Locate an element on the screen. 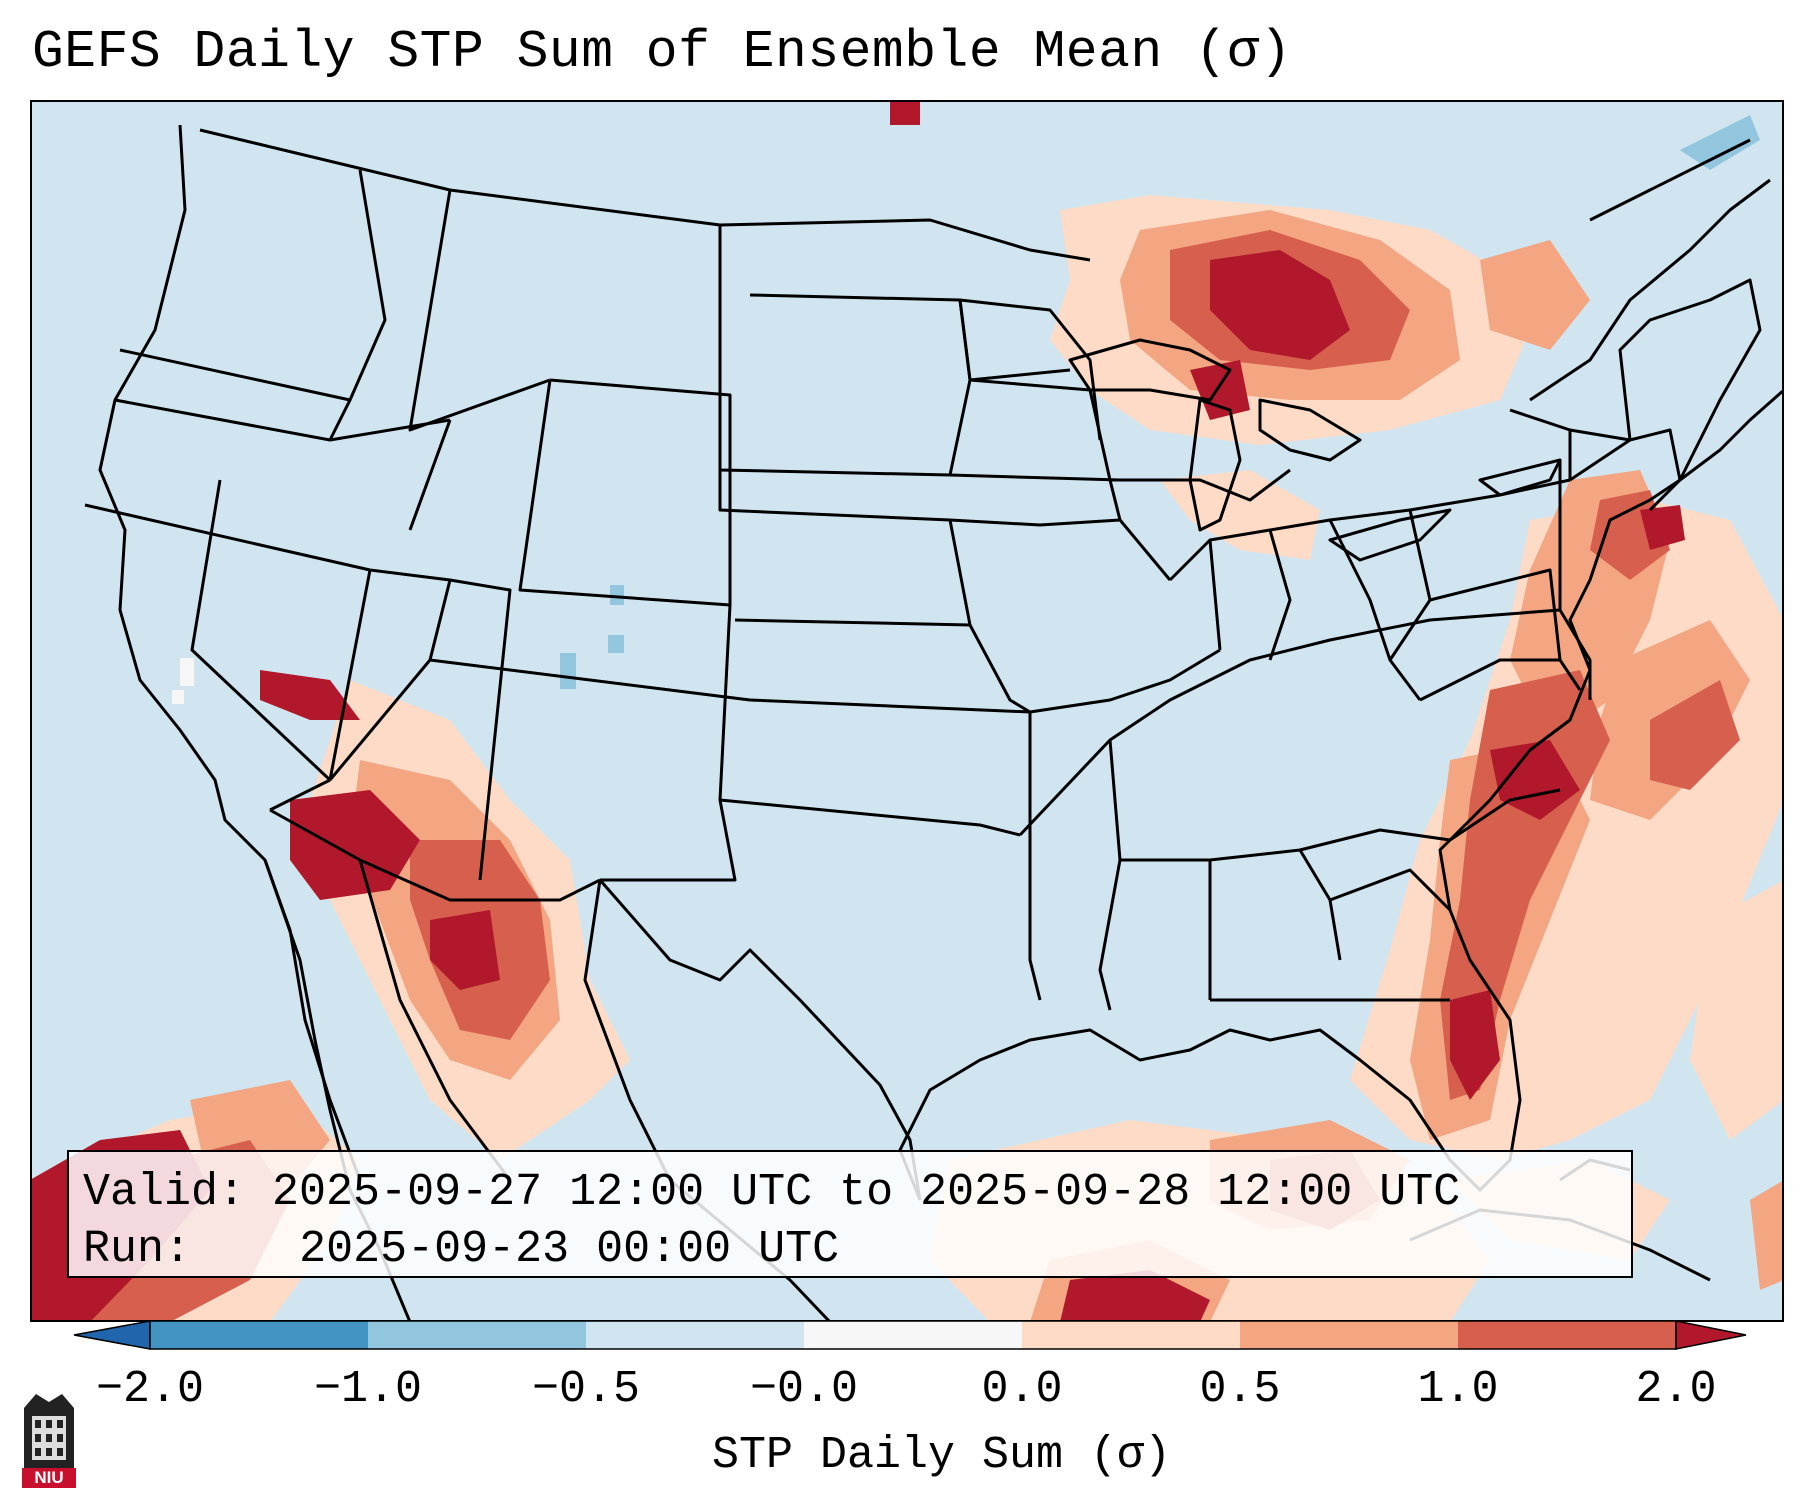  colorbar is located at coordinates (910, 1335).